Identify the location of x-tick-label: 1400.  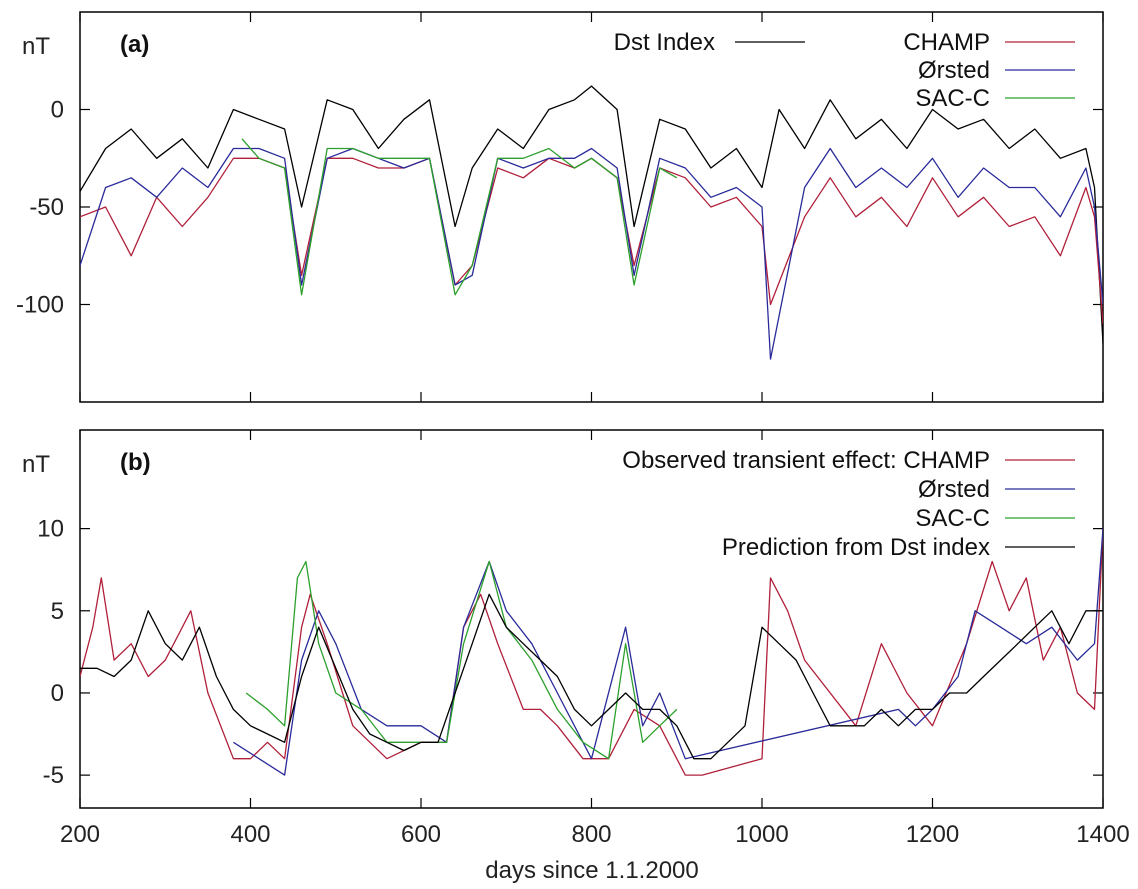
(1102, 834).